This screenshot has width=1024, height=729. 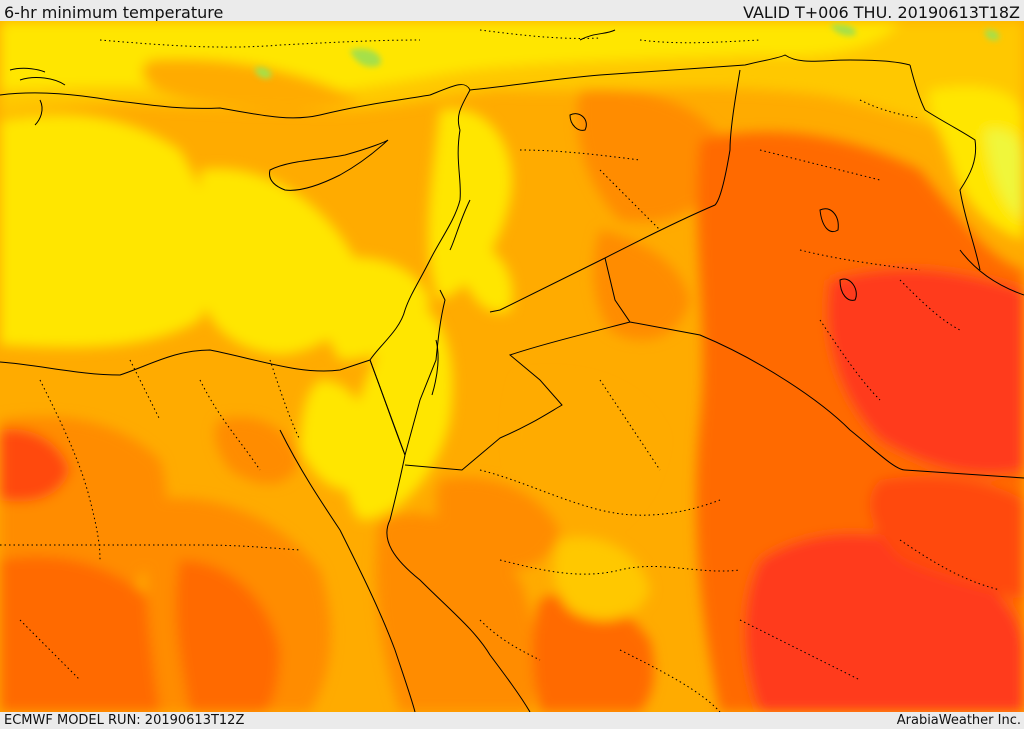 What do you see at coordinates (458, 583) in the screenshot?
I see `redsea-east` at bounding box center [458, 583].